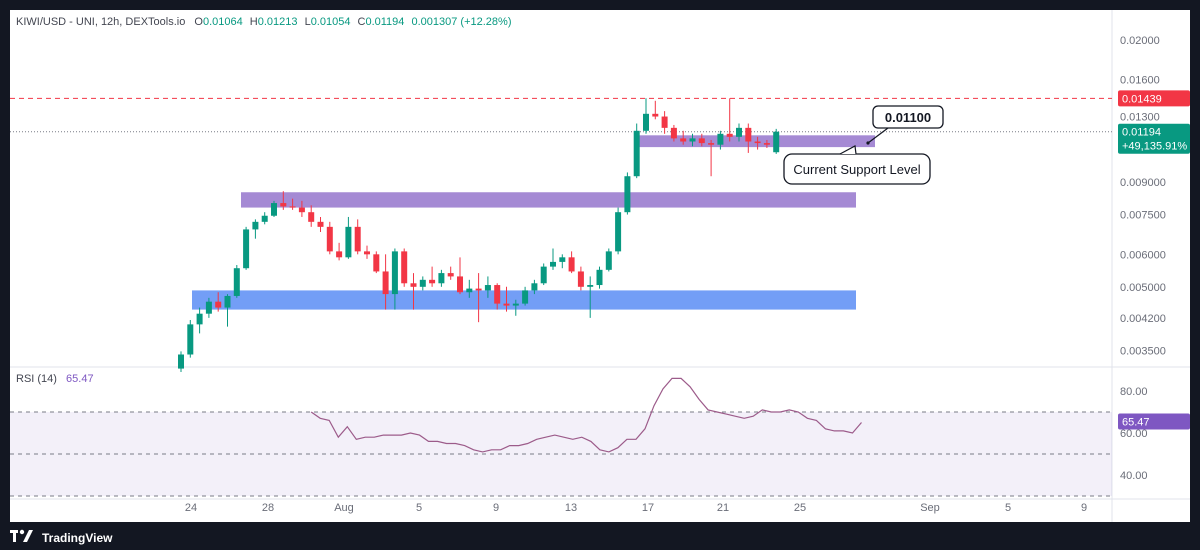 The height and width of the screenshot is (550, 1200). Describe the element at coordinates (848, 150) in the screenshot. I see `support-callout-pointer` at that location.